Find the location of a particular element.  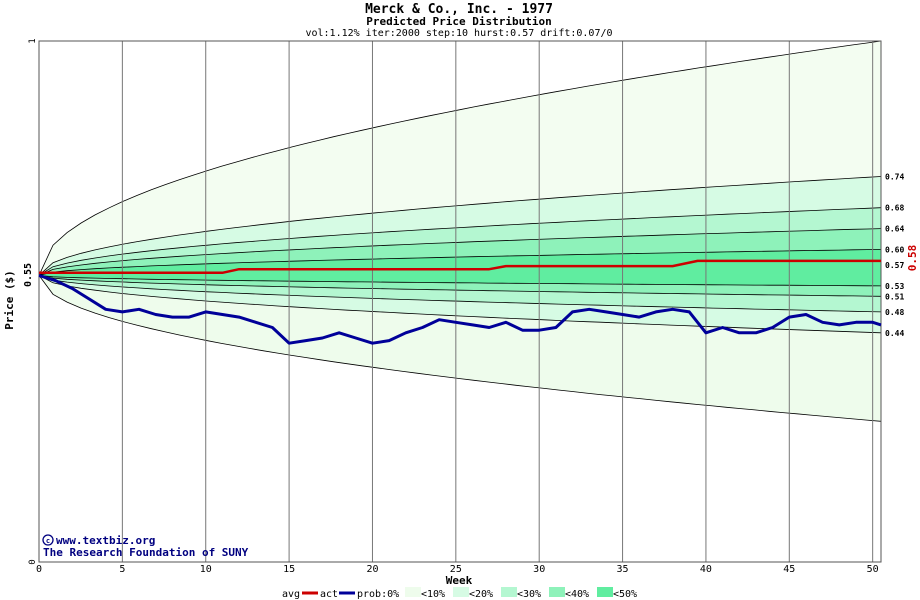

start-price-label: 0.55 is located at coordinates (28, 275).